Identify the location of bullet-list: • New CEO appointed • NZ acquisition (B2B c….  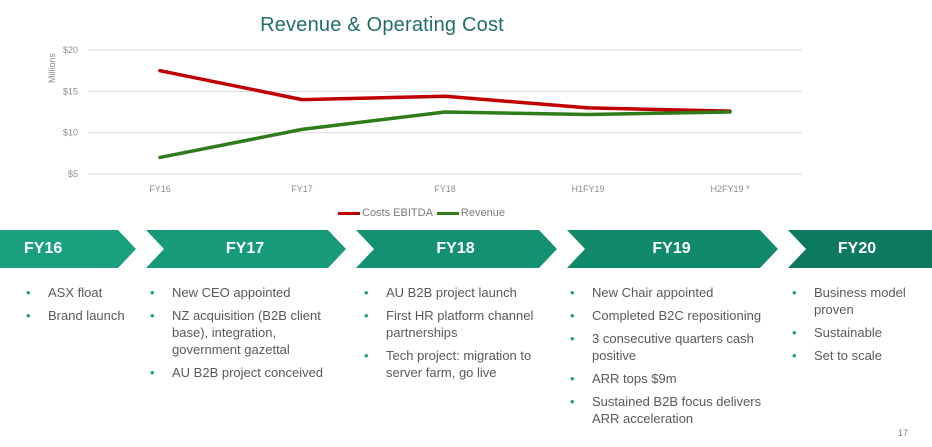
(245, 332).